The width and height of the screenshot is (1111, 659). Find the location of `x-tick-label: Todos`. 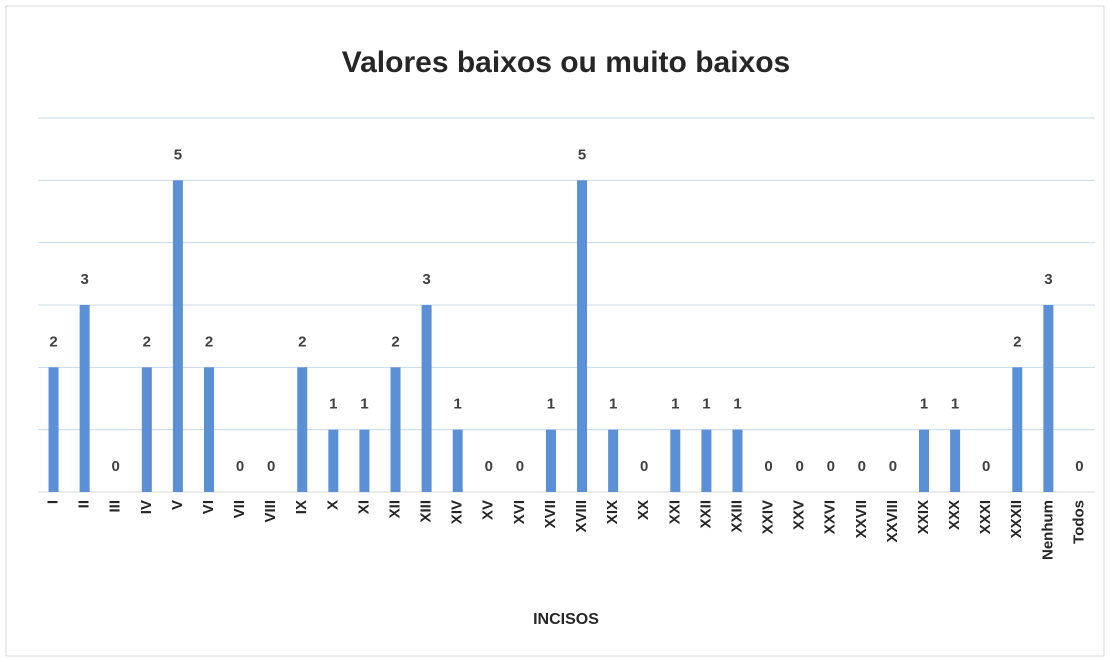

x-tick-label: Todos is located at coordinates (1078, 522).